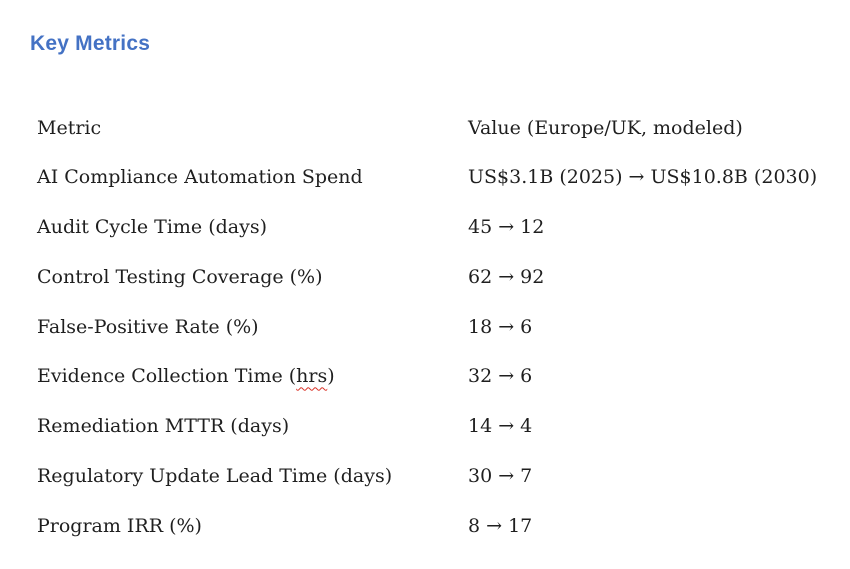 The image size is (850, 569). What do you see at coordinates (428, 477) in the screenshot?
I see `table-row: Regulatory Update Lead Time (days) 30 → 7` at bounding box center [428, 477].